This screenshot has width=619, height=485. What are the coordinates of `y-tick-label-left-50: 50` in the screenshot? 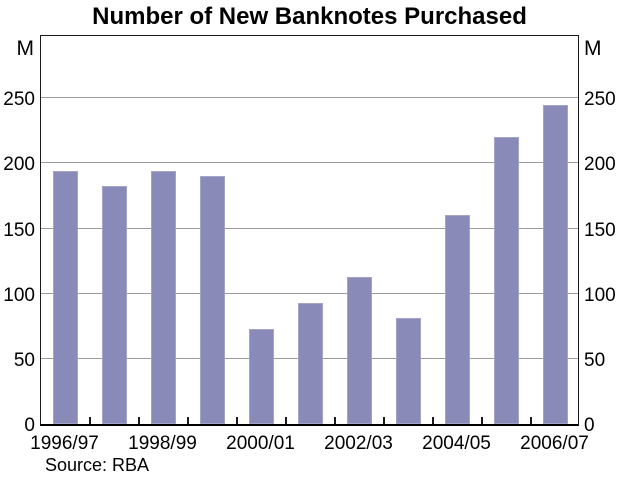 It's located at (24, 360).